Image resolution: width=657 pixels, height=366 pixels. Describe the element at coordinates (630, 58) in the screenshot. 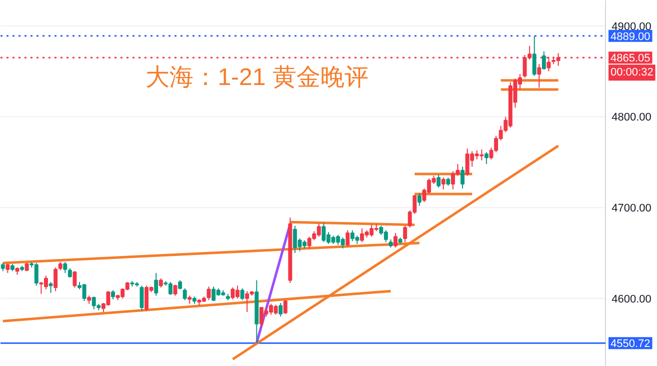

I see `ref-line-label: 4865.05` at that location.